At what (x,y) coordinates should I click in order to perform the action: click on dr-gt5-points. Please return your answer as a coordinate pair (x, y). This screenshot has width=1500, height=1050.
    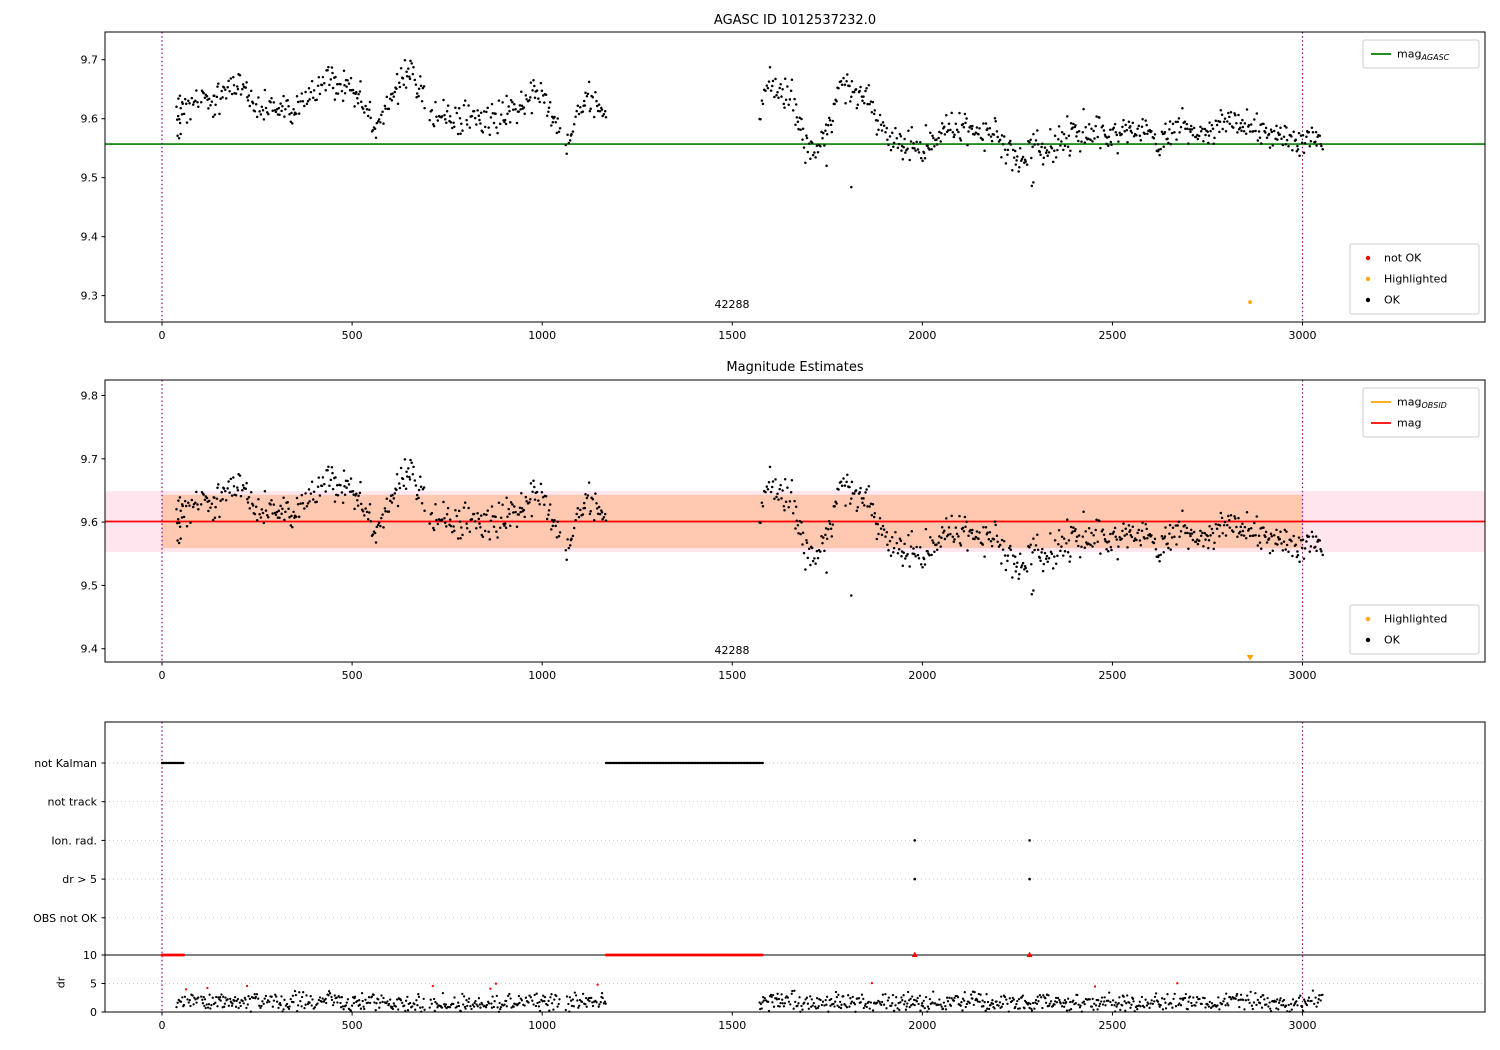
    Looking at the image, I should click on (972, 879).